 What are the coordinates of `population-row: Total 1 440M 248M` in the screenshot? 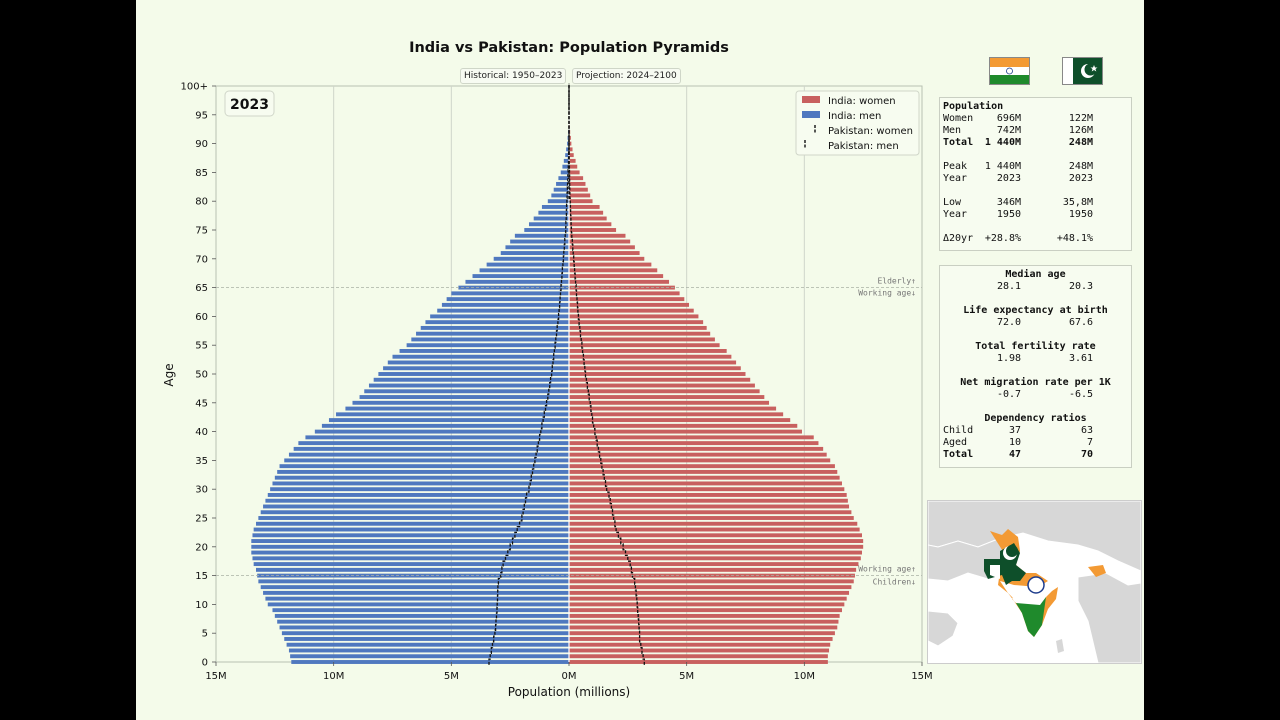 It's located at (1035, 143).